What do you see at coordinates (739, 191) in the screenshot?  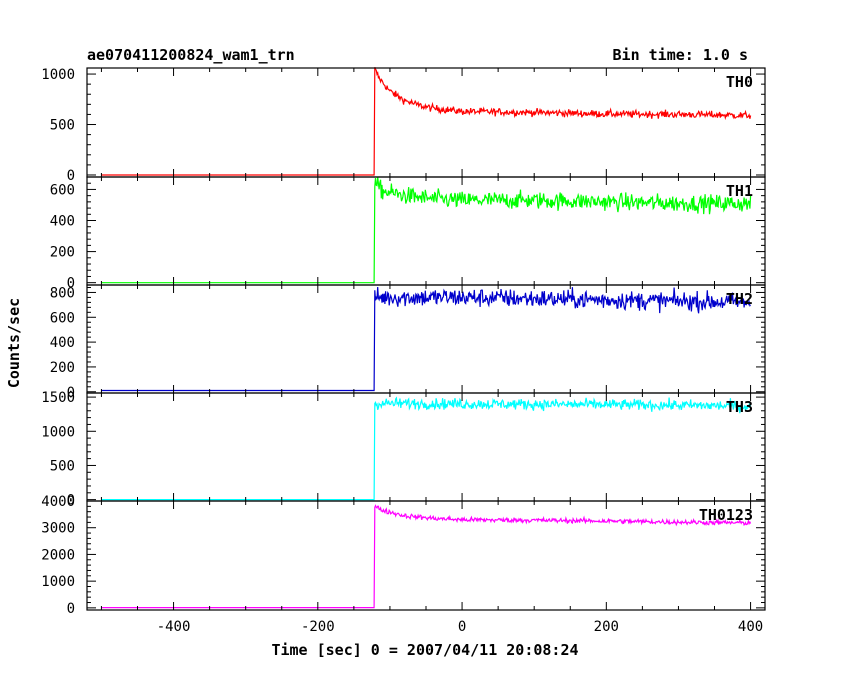 I see `panel-label-th1: TH1` at bounding box center [739, 191].